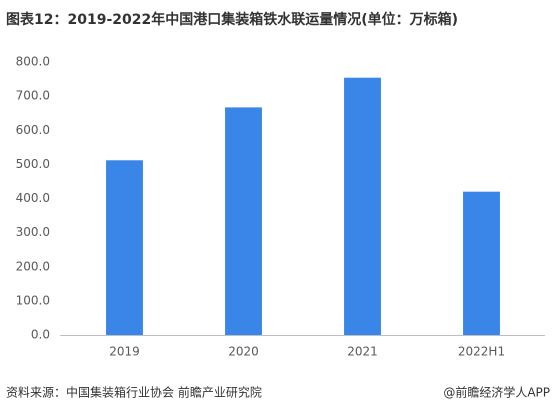  What do you see at coordinates (33, 96) in the screenshot?
I see `y-tick-label: 700.0` at bounding box center [33, 96].